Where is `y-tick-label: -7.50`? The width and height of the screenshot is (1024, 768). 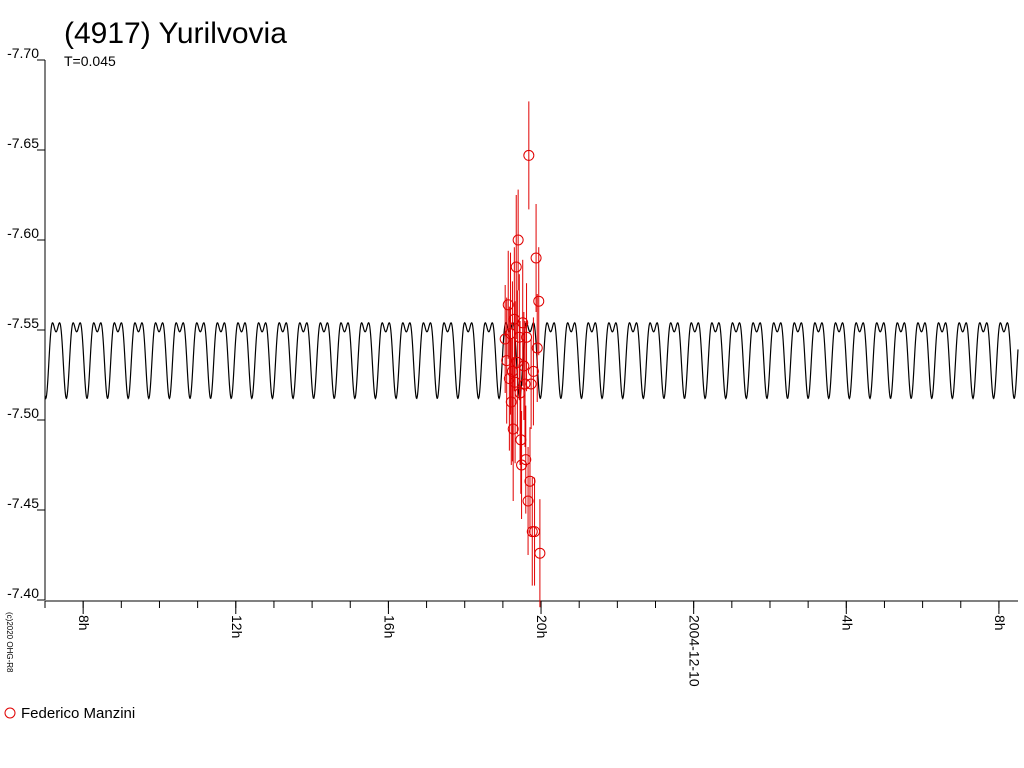 y-tick-label: -7.50 is located at coordinates (23, 413).